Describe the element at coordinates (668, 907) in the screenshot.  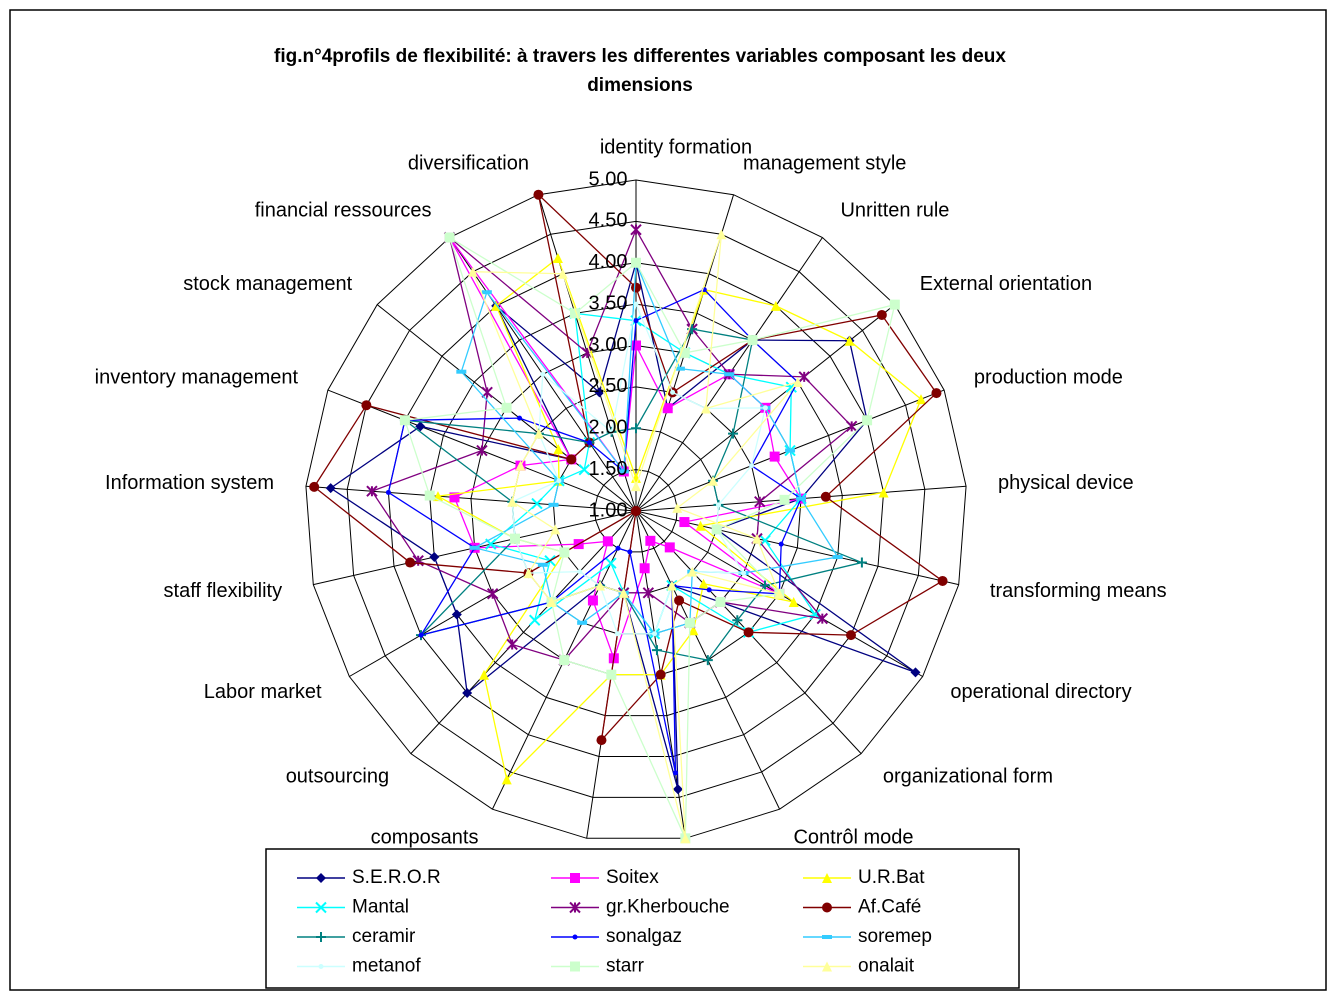
I see `legend-label: gr.Kherbouche` at that location.